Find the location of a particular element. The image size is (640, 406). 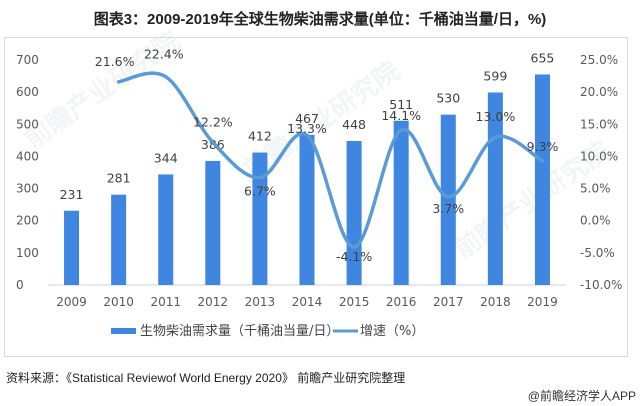

right-axis-tick: 15.0% is located at coordinates (599, 124).